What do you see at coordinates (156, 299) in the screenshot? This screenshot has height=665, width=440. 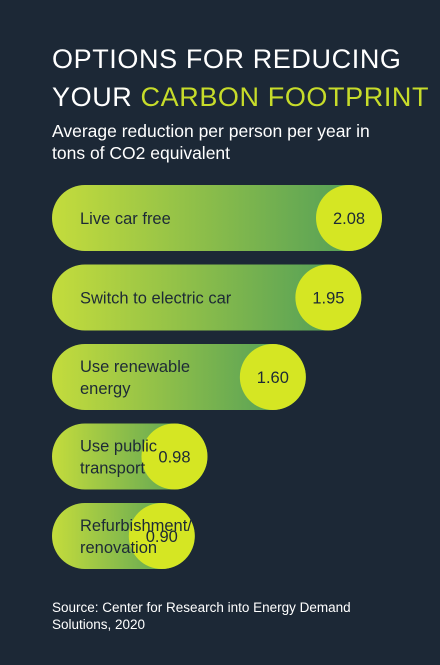 I see `category-label-2: Switch to electric car` at bounding box center [156, 299].